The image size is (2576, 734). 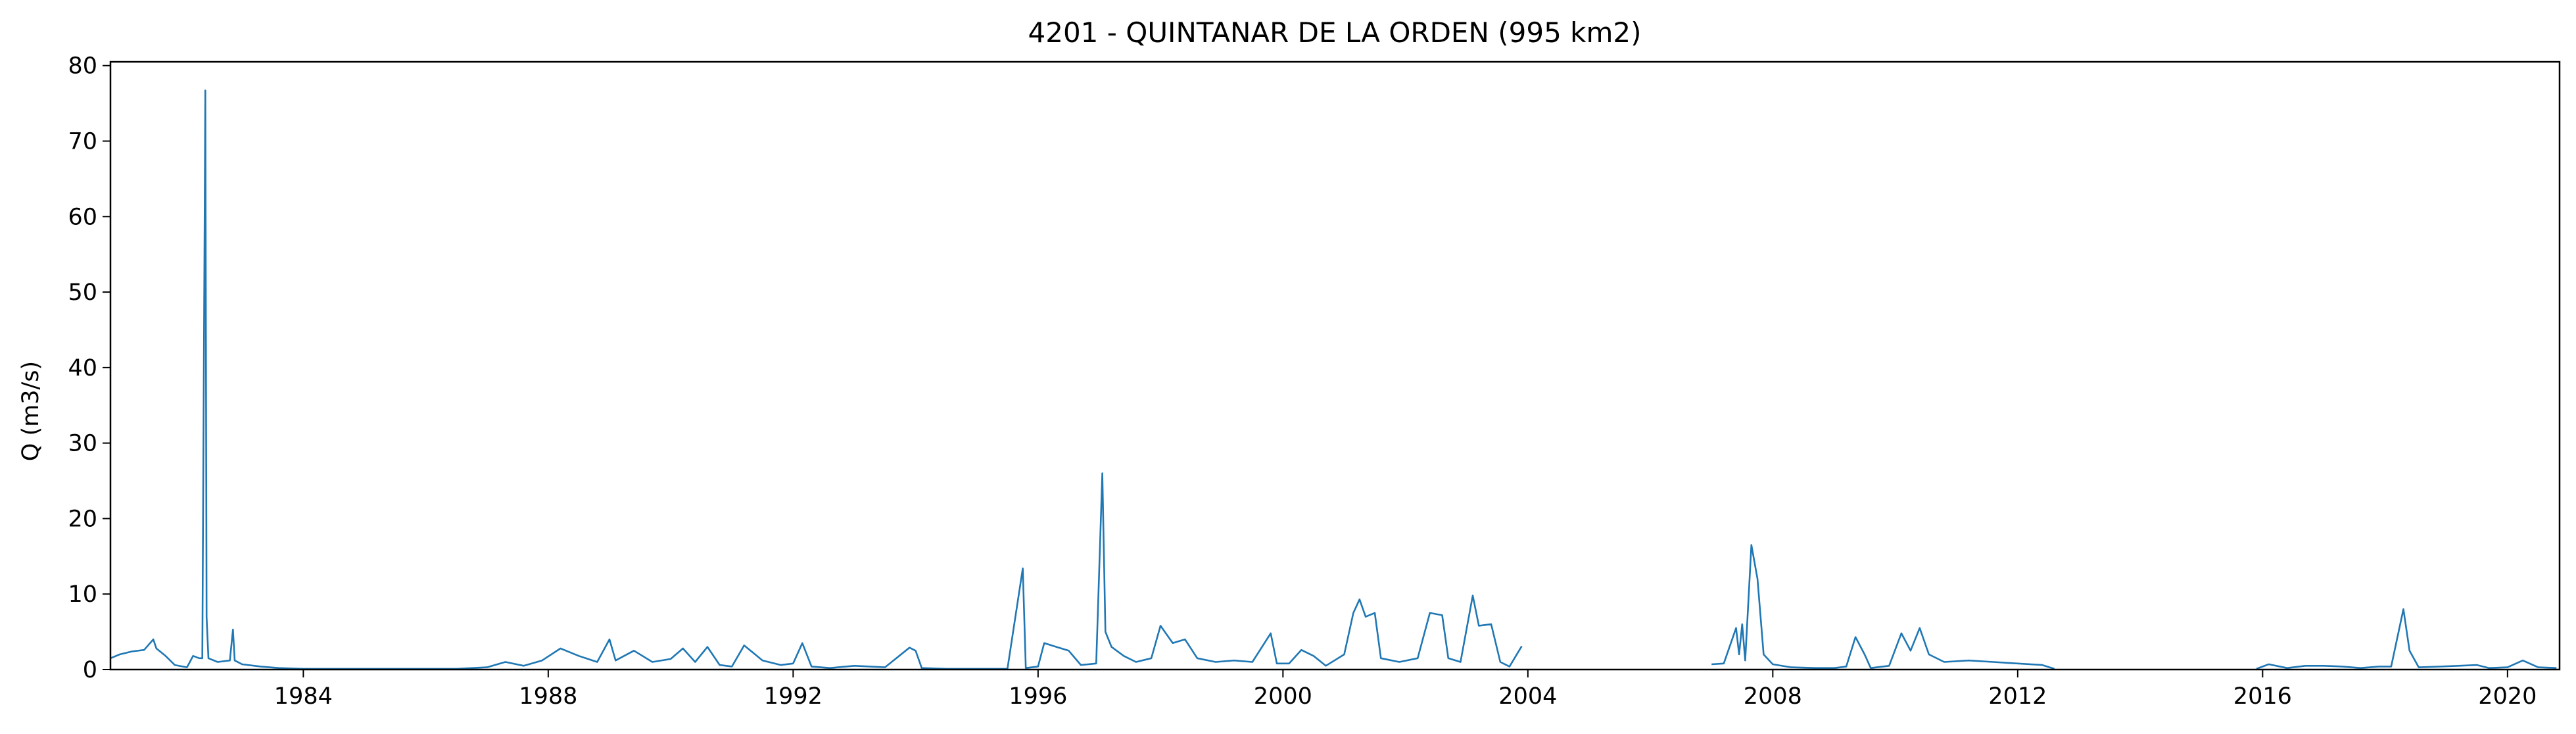 What do you see at coordinates (1283, 697) in the screenshot?
I see `x-tick-label: 2000` at bounding box center [1283, 697].